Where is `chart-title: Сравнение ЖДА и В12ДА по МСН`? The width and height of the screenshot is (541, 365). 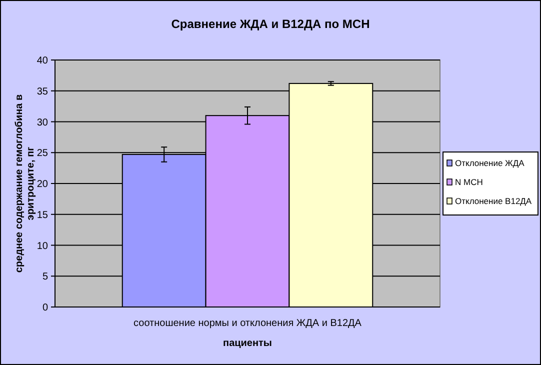
chart-title: Сравнение ЖДА и В12ДА по МСН is located at coordinates (270, 24).